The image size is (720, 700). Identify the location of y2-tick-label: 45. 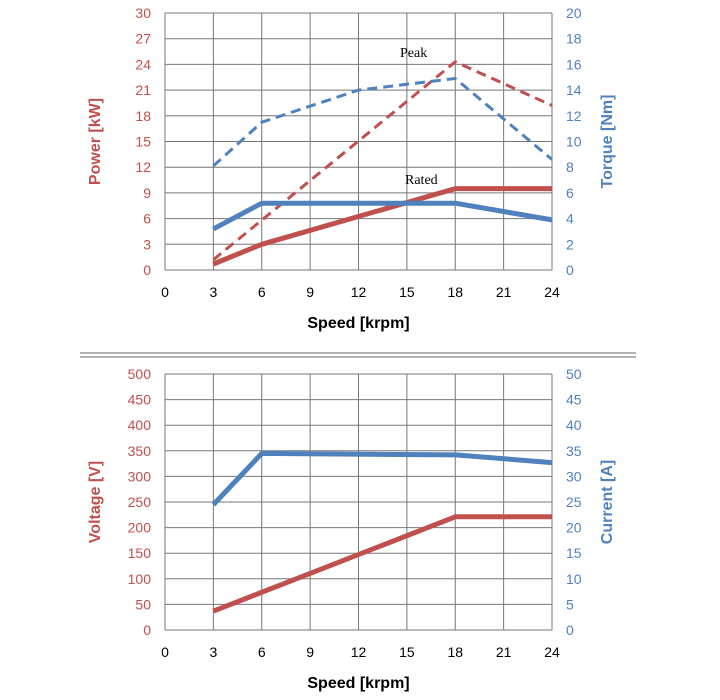
(574, 400).